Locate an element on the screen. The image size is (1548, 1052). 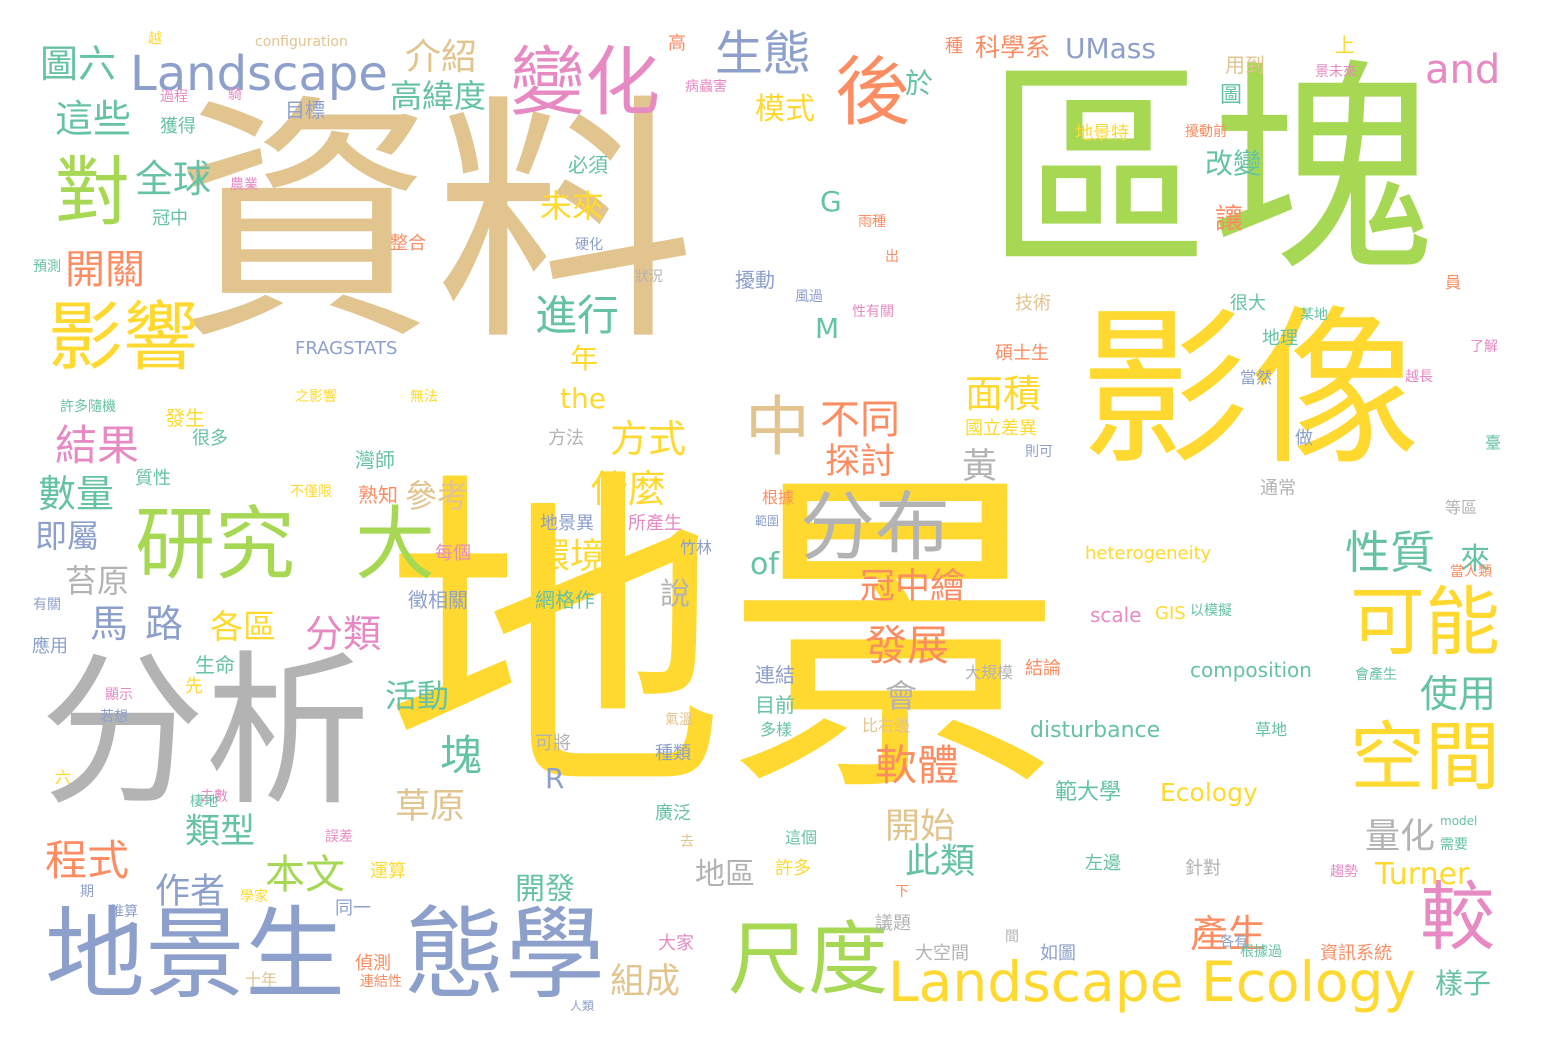
word-128: 許多 is located at coordinates (793, 868).